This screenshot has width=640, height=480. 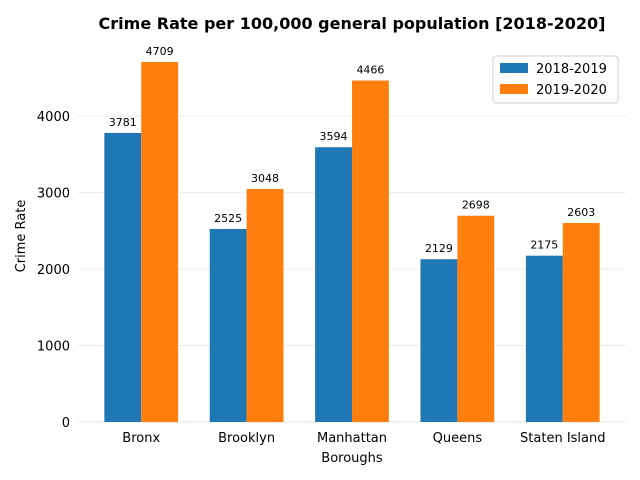 I want to click on y-tick-labels: 0 1000 2000 3000 4000, so click(x=53, y=270).